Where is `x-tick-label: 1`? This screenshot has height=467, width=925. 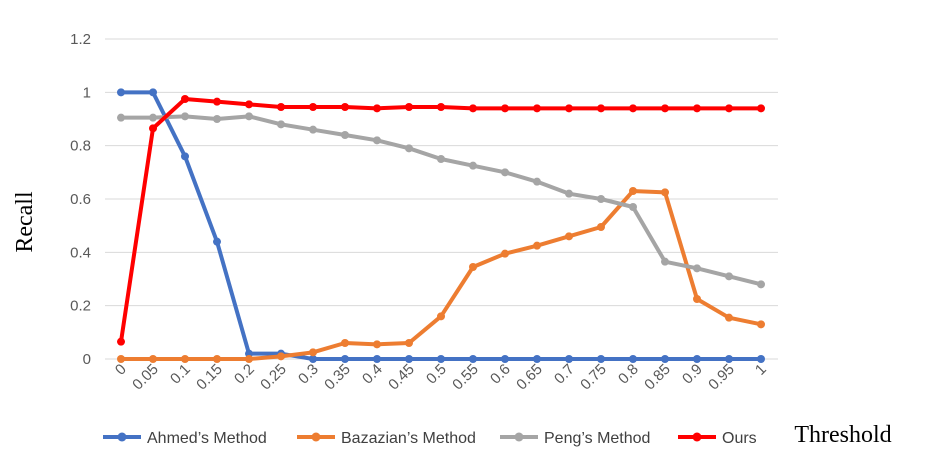
x-tick-label: 1 is located at coordinates (761, 370).